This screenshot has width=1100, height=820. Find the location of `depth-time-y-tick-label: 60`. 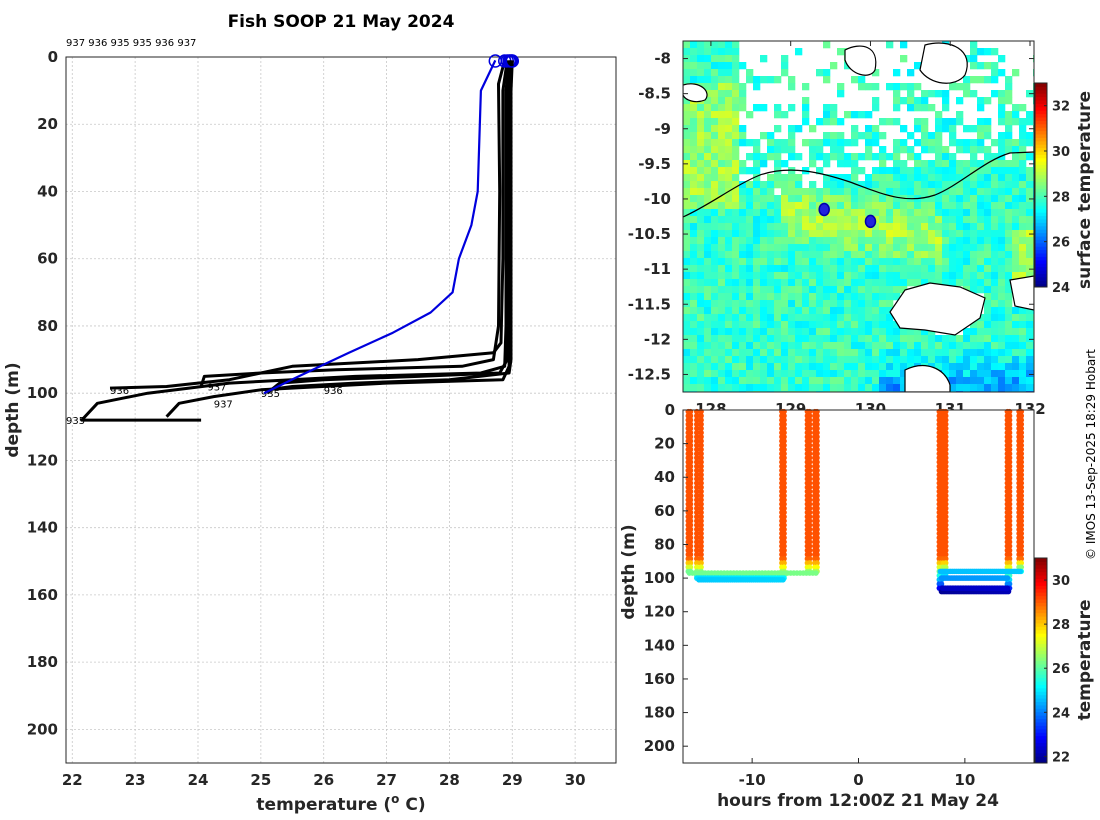

depth-time-y-tick-label: 60 is located at coordinates (664, 511).